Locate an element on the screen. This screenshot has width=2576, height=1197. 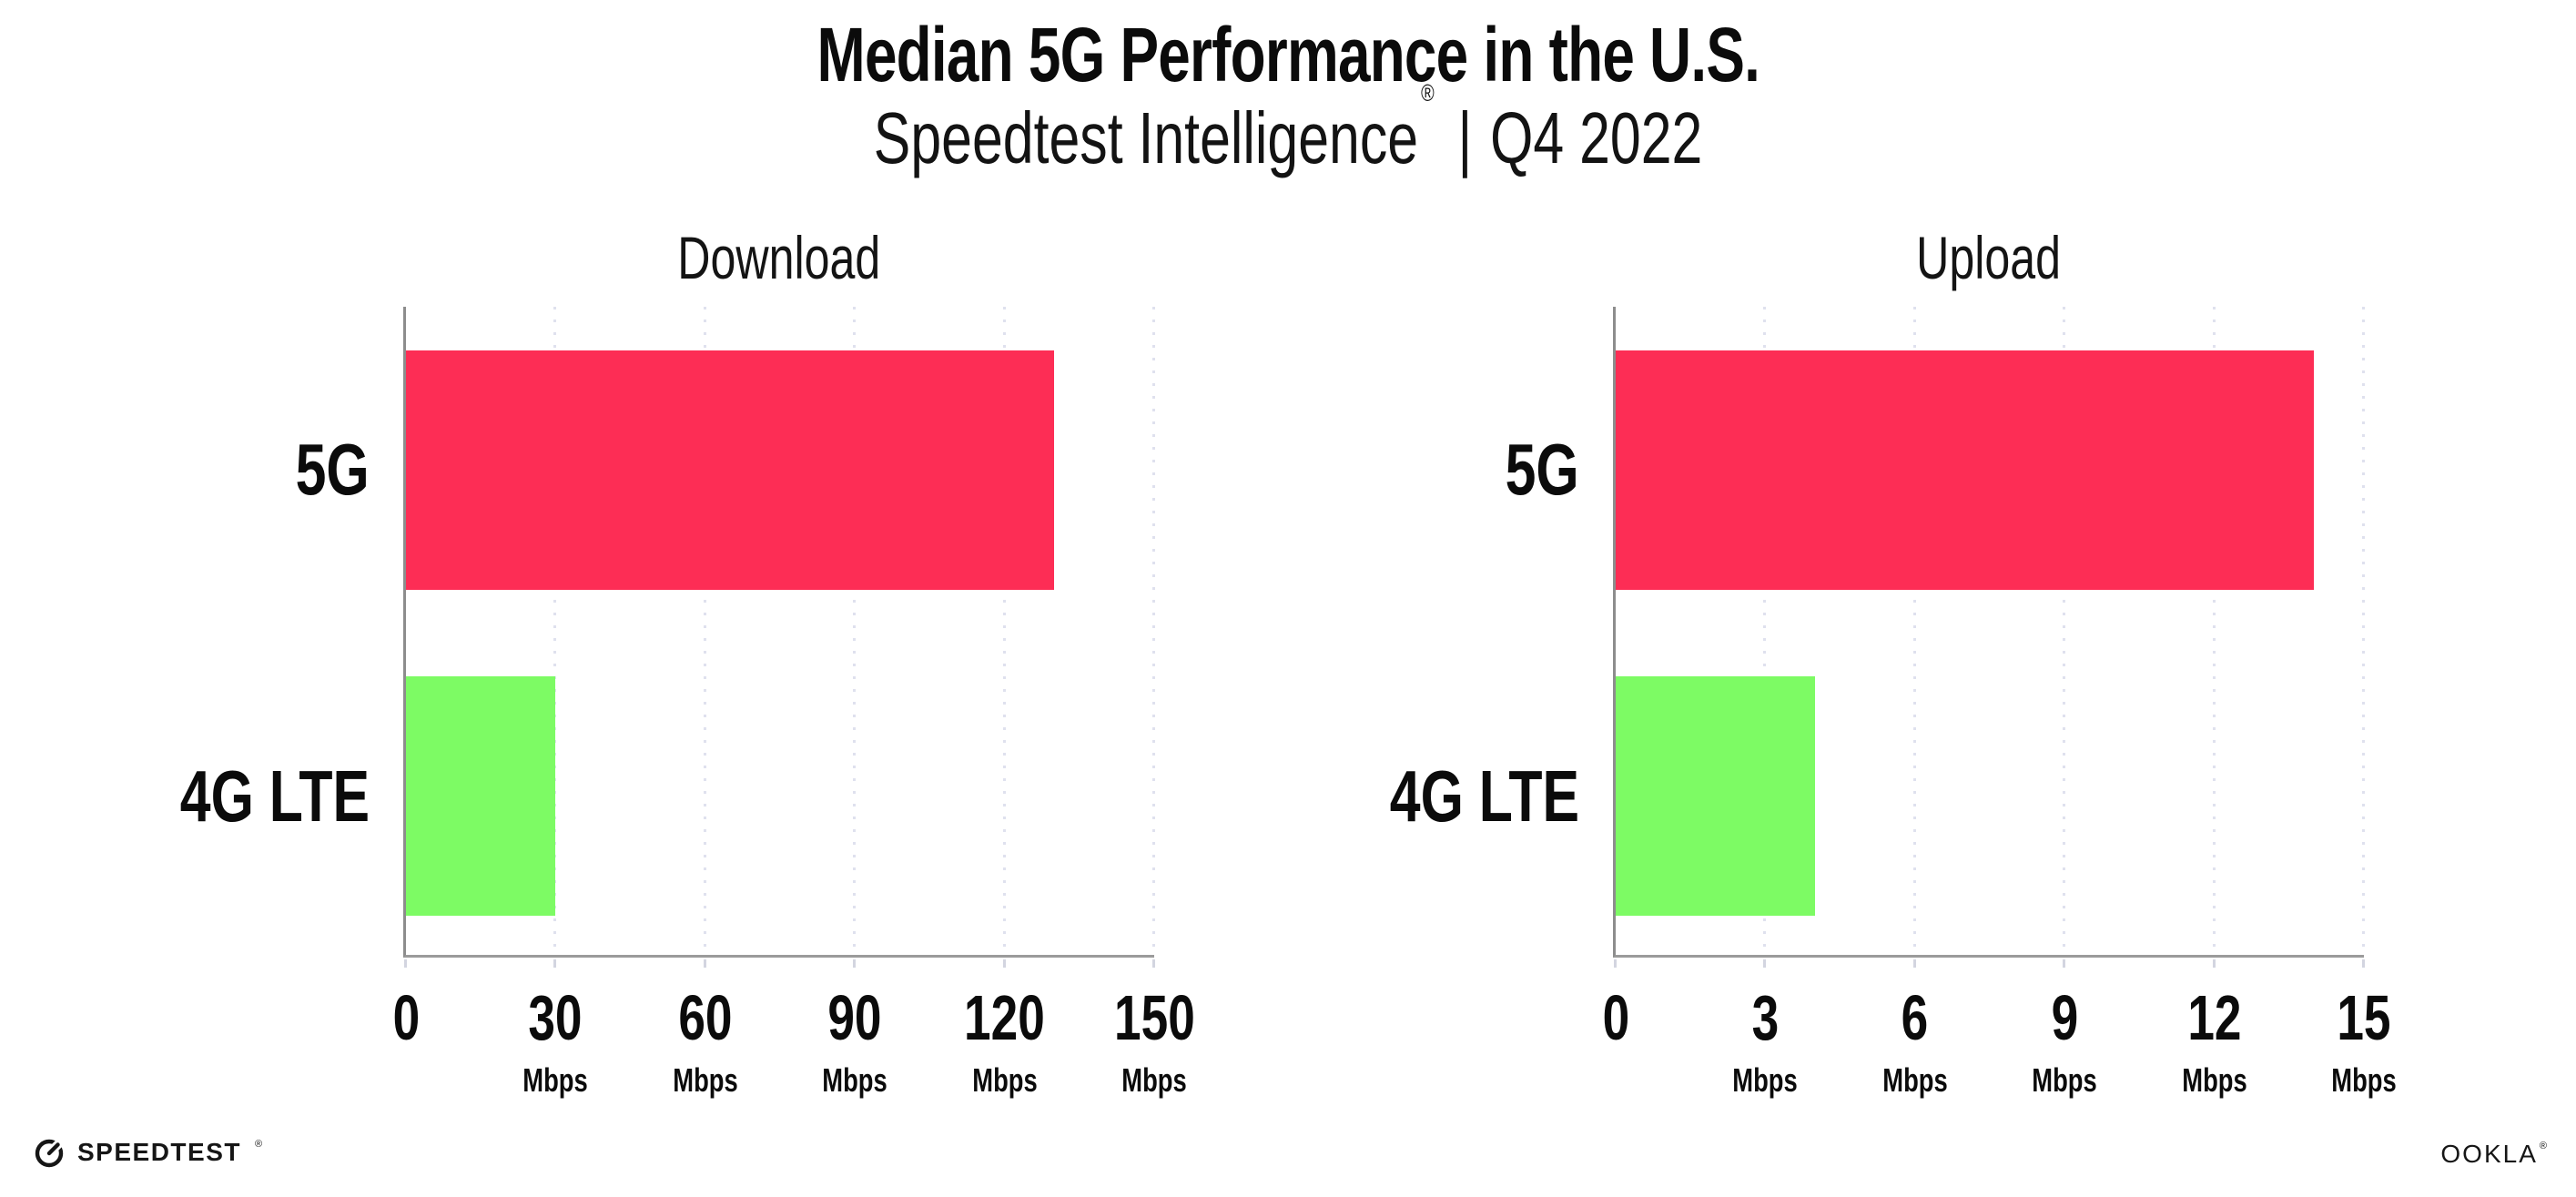
upload-chart-title: Upload is located at coordinates (1988, 258).